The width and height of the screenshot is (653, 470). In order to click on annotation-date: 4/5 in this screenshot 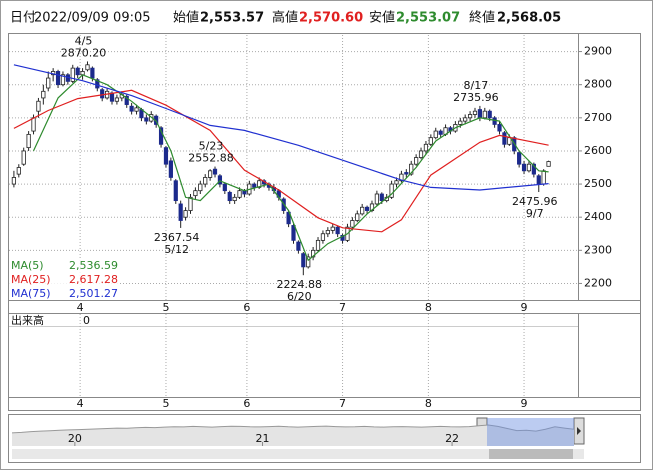, I will do `click(84, 40)`.